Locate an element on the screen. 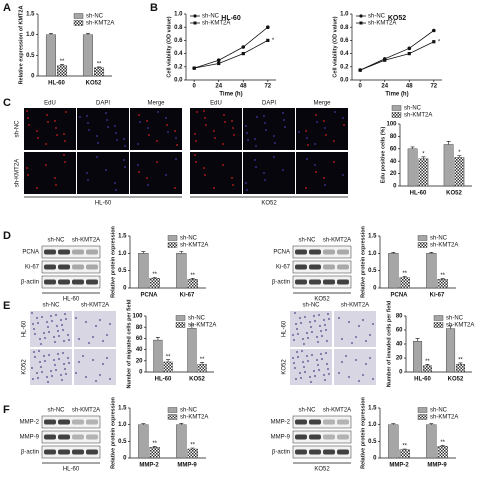  x-tick-label: KO52 is located at coordinates (454, 194).